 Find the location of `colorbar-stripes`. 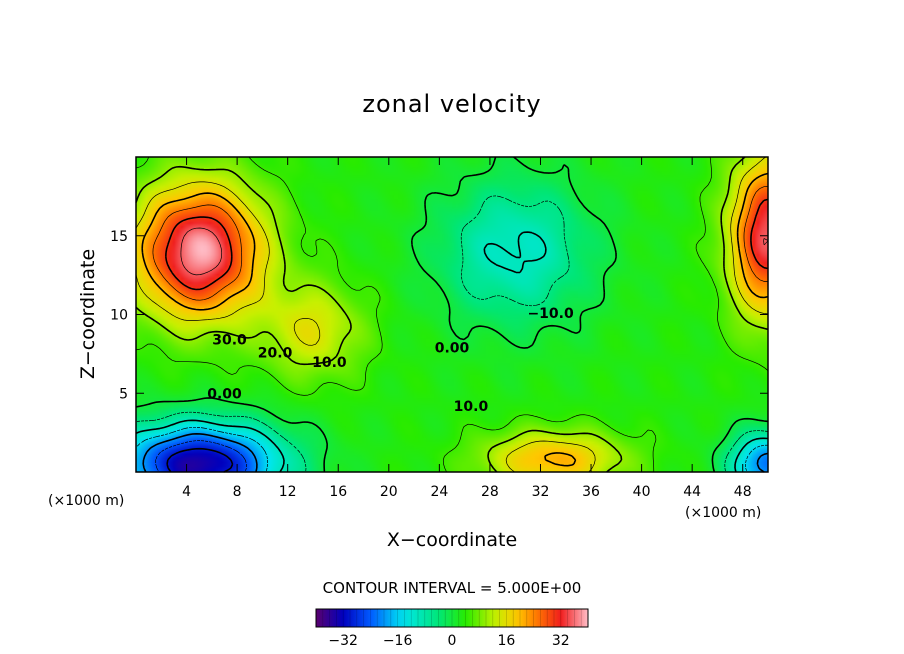

colorbar-stripes is located at coordinates (452, 618).